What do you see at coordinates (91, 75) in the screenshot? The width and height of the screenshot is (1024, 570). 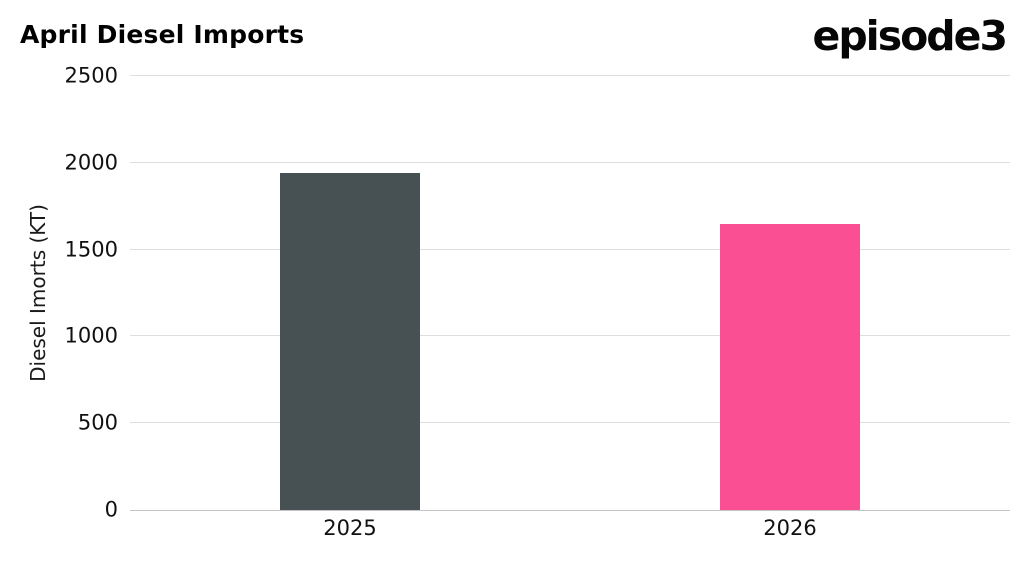 I see `y-tick-label: 2500` at bounding box center [91, 75].